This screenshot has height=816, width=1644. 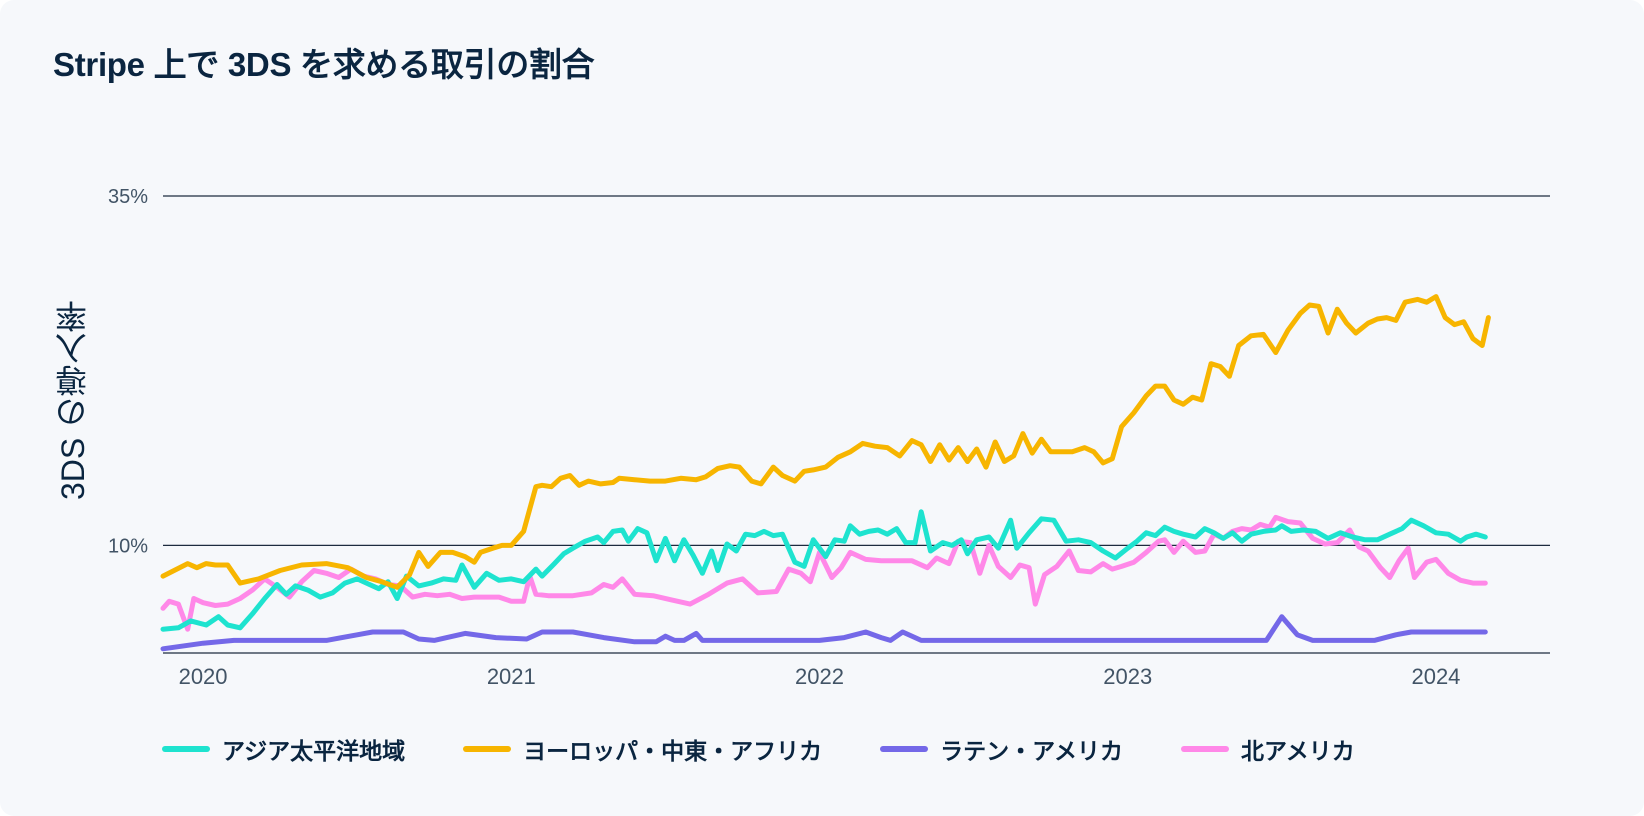 What do you see at coordinates (1031, 751) in the screenshot?
I see `legend-label-latam: ラテン・アメリカ` at bounding box center [1031, 751].